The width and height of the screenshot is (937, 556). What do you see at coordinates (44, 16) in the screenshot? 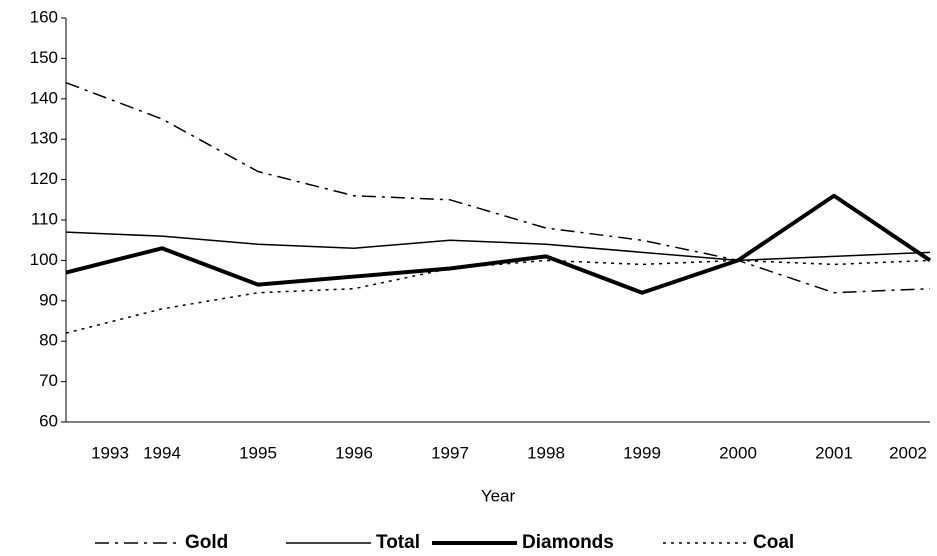
I see `y-tick-label: 160` at bounding box center [44, 16].